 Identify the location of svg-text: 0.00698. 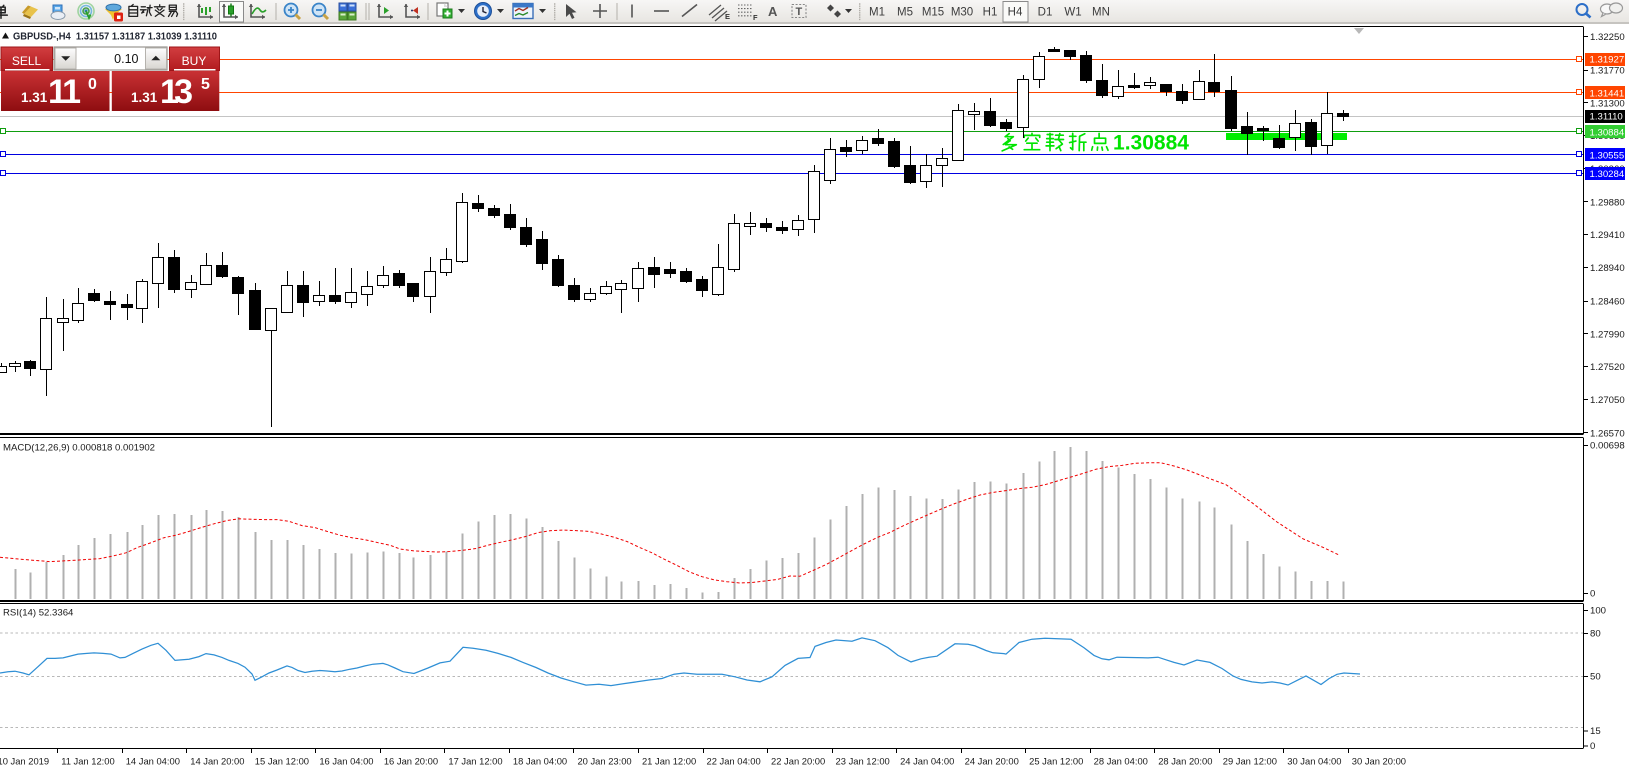
(1607, 446).